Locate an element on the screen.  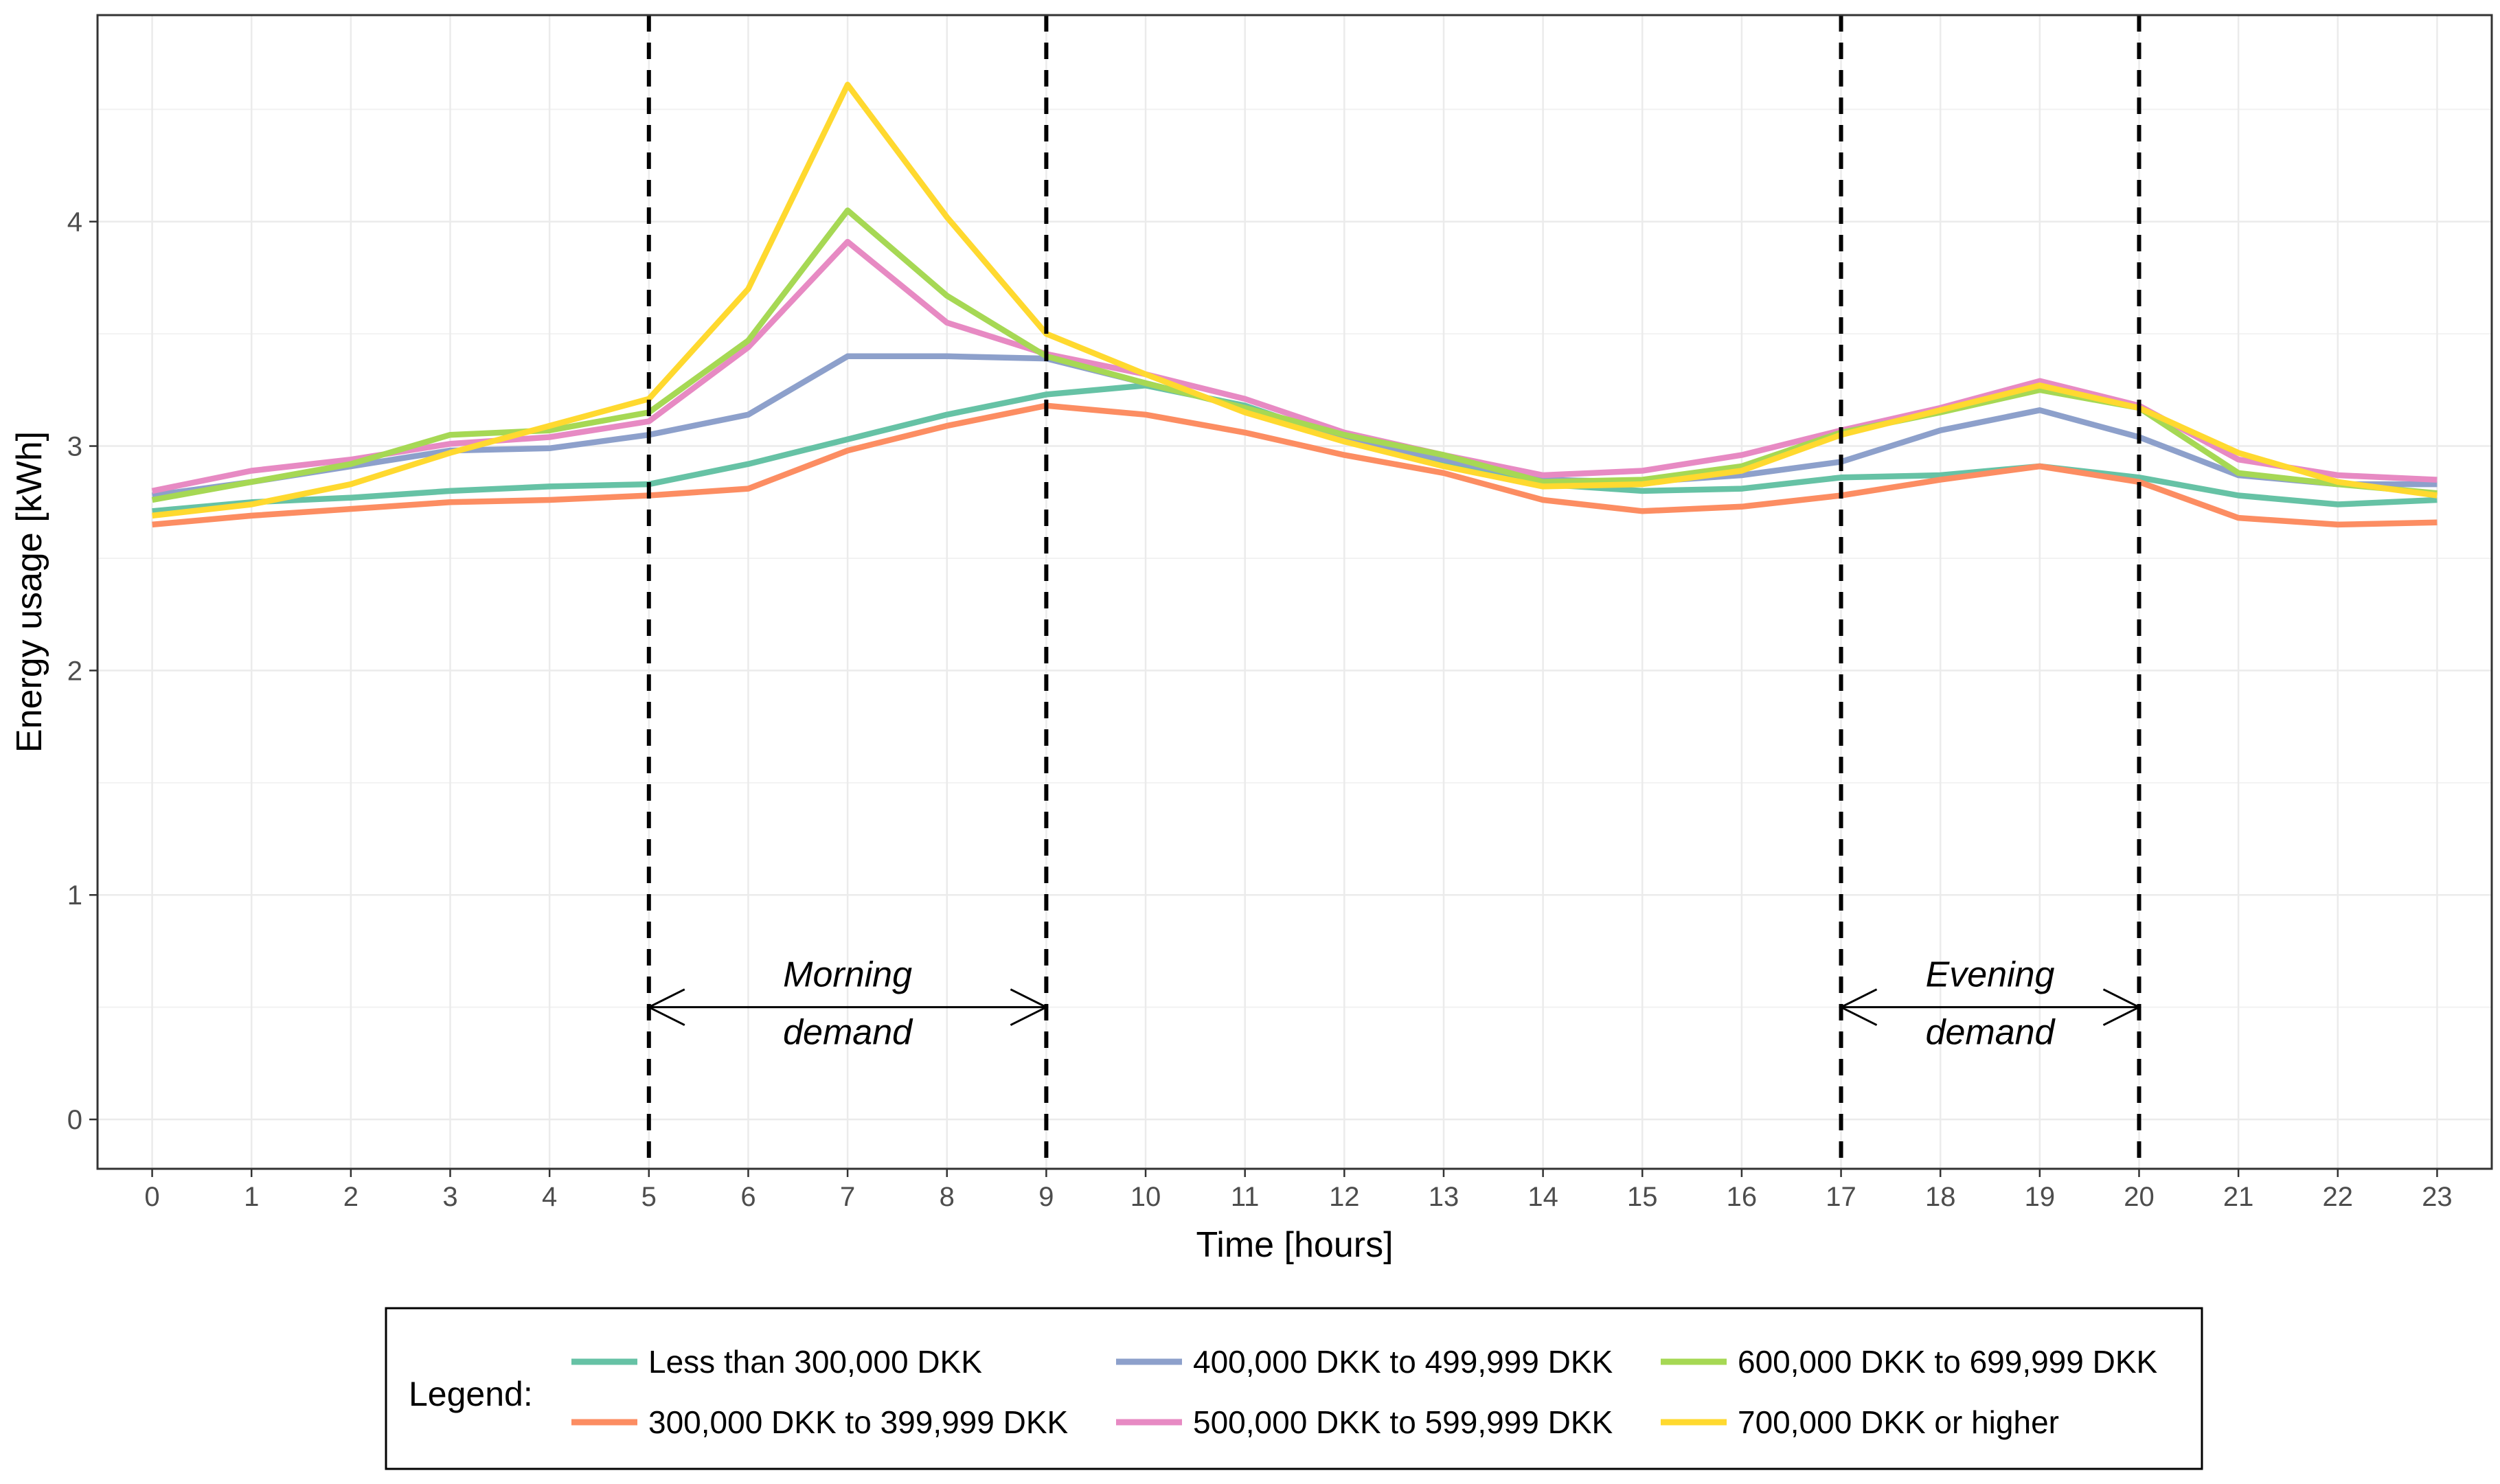
x-tick-label: 23 is located at coordinates (2437, 1197).